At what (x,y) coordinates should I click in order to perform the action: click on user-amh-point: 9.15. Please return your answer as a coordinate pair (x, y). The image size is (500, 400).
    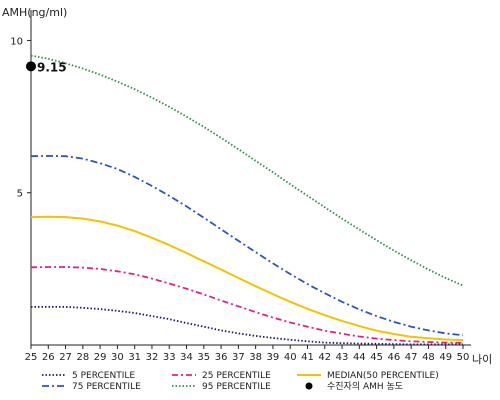
    Looking at the image, I should click on (46, 67).